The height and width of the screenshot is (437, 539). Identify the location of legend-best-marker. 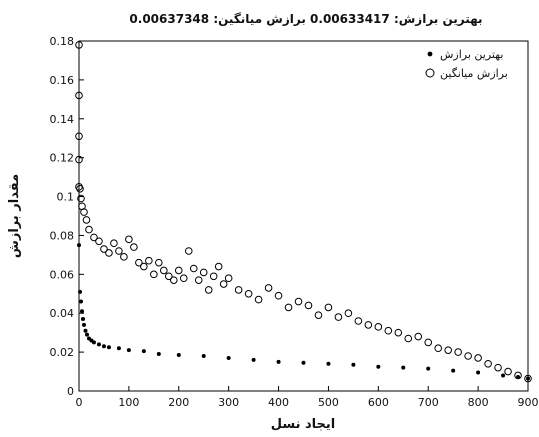
(430, 54).